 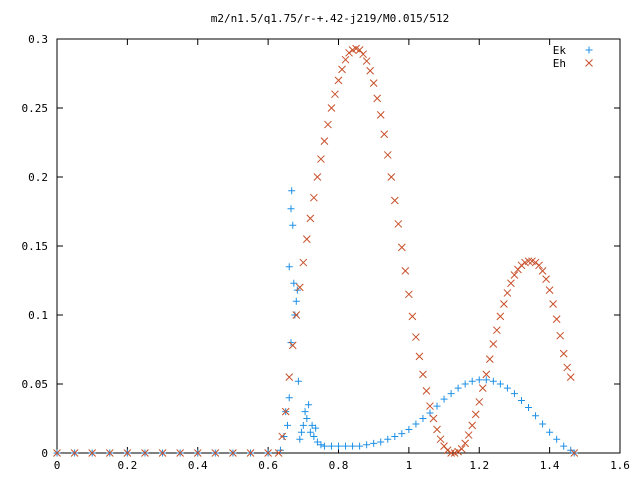 I want to click on x-tick-label: 1.4, so click(x=550, y=465).